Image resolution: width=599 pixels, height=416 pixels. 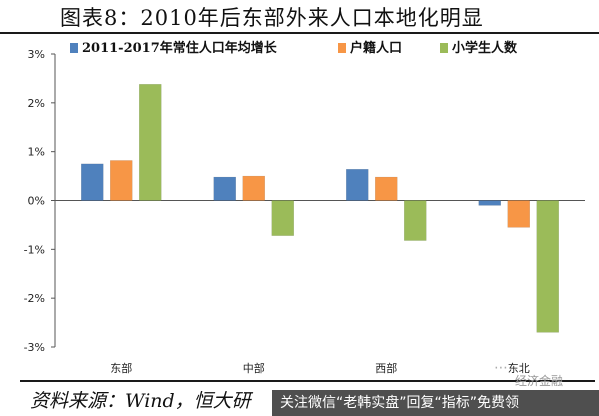 What do you see at coordinates (435, 403) in the screenshot?
I see `ad-banner: 关注微信“老韩实盘”回复“指标”免费领` at bounding box center [435, 403].